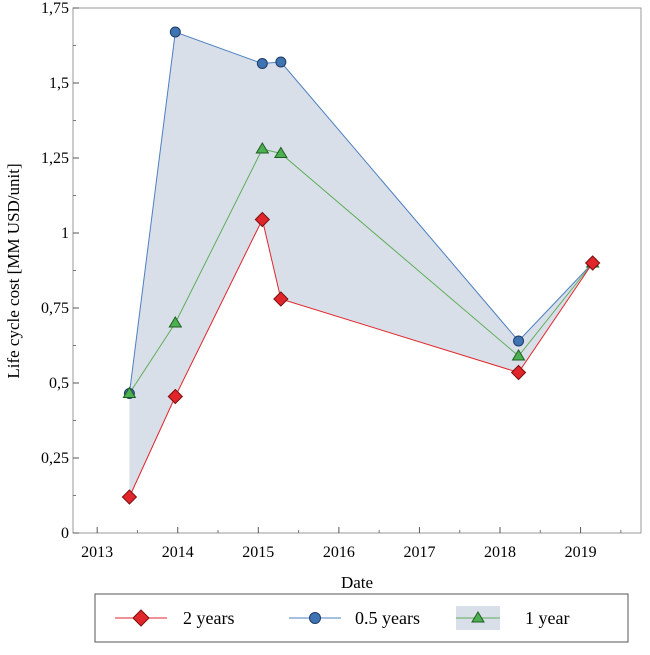 The height and width of the screenshot is (655, 650). Describe the element at coordinates (55, 8) in the screenshot. I see `y-tick-label: 1,75` at that location.